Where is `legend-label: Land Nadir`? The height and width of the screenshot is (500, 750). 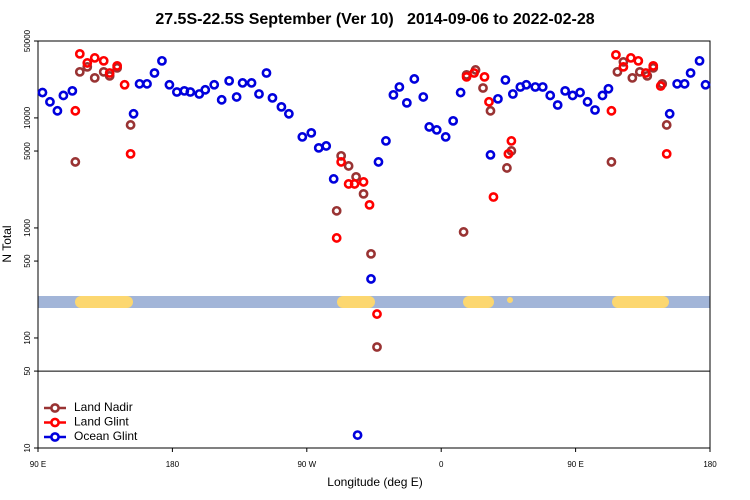 legend-label: Land Nadir is located at coordinates (103, 407).